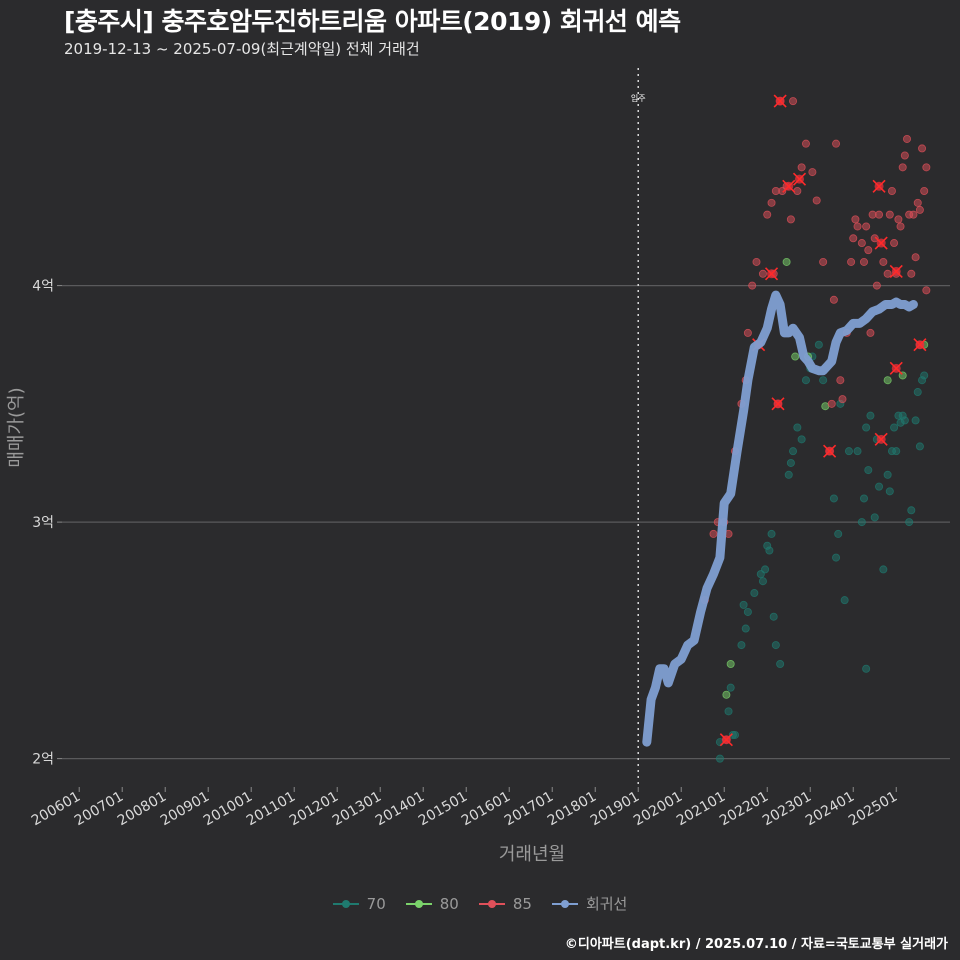 This screenshot has width=960, height=960. Describe the element at coordinates (449, 903) in the screenshot. I see `legend-label-80: 80` at that location.